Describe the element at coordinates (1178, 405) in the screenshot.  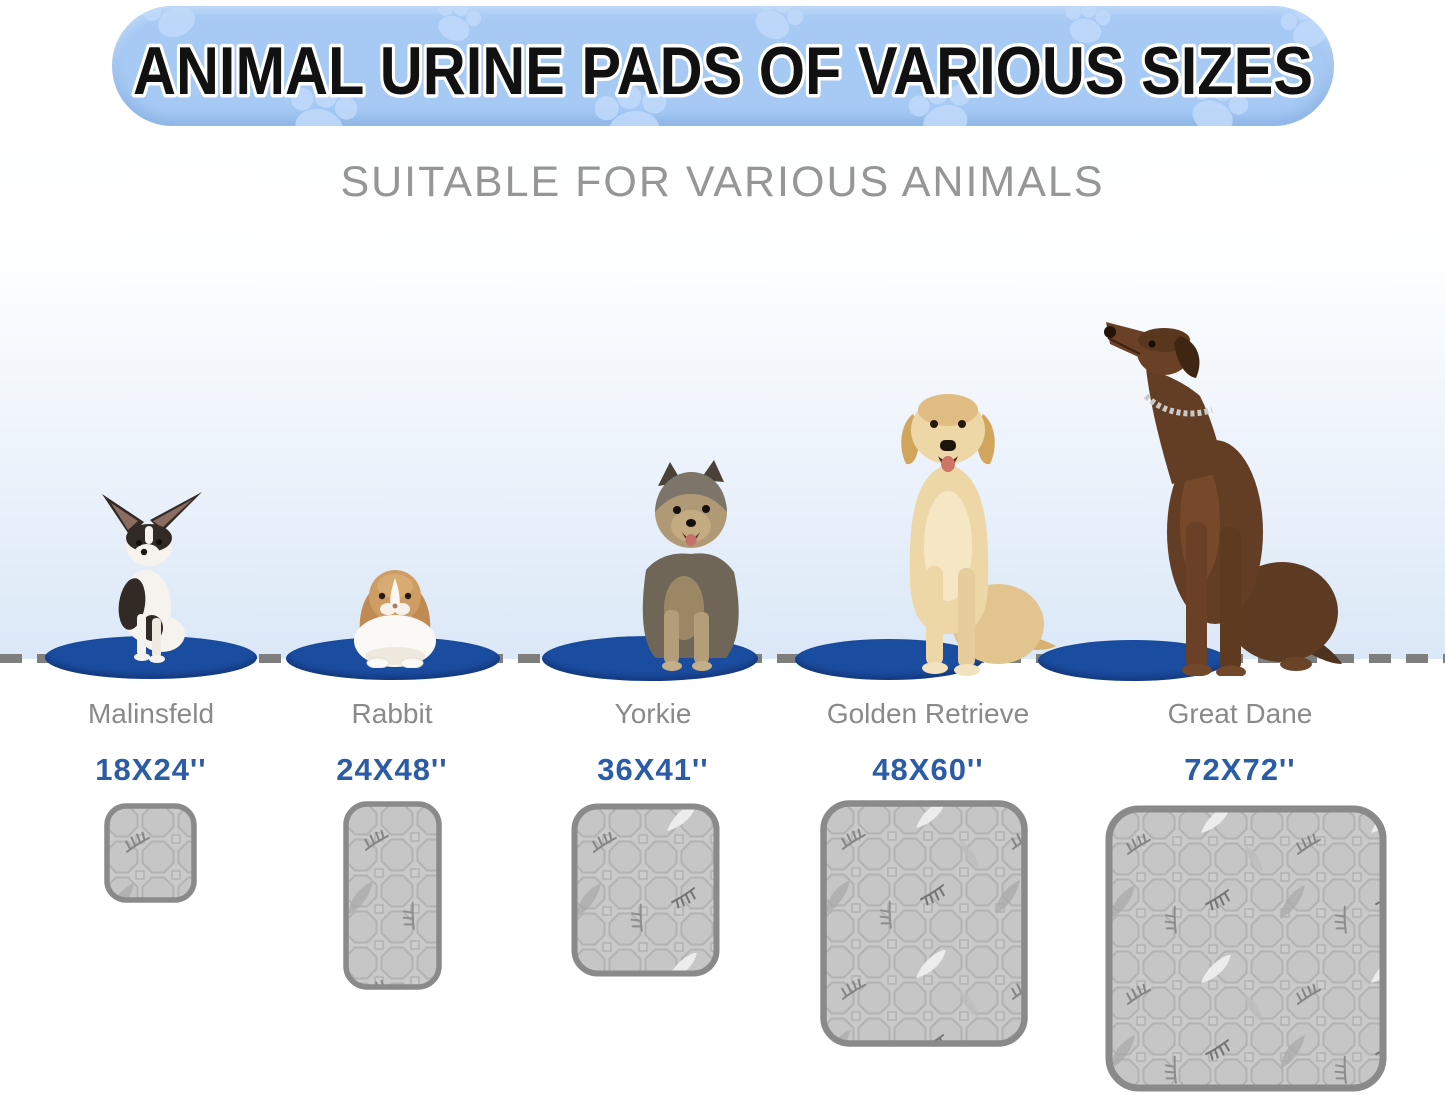
I see `chain-collar` at that location.